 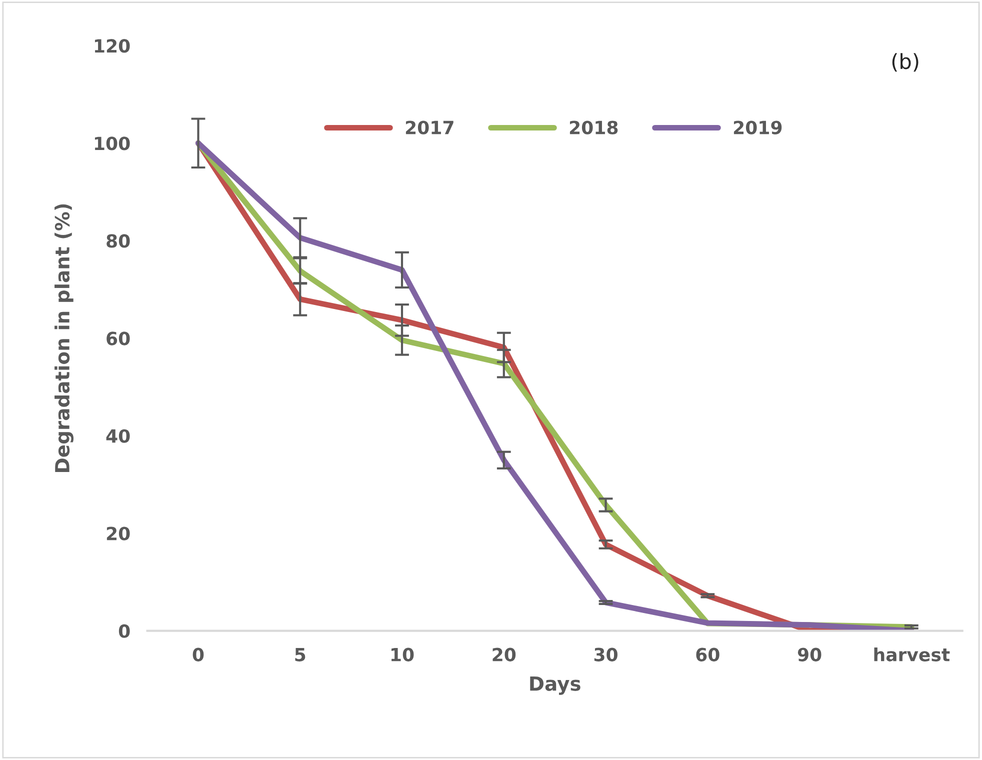 I want to click on y-tick-label: 0, so click(x=124, y=631).